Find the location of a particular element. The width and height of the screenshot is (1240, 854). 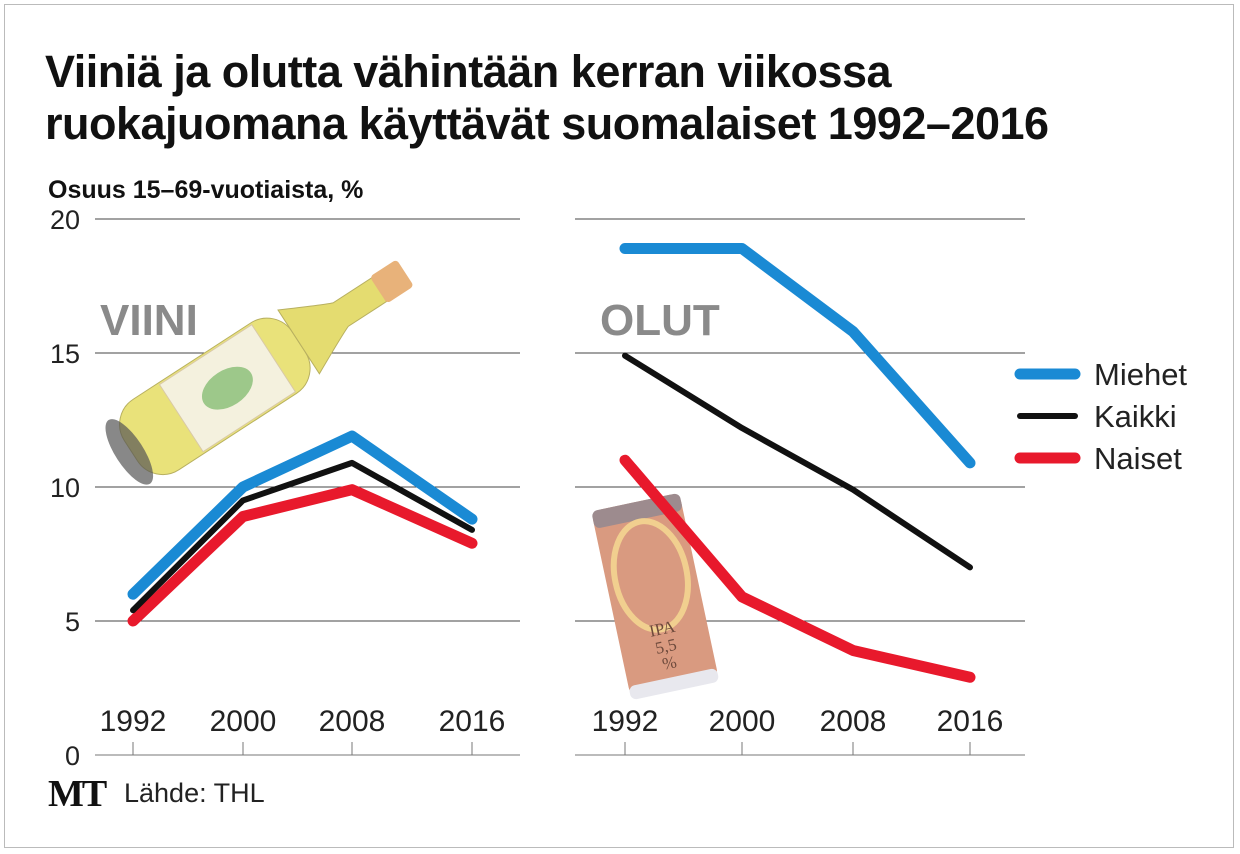

series-line-kaikki-viini is located at coordinates (302, 536).